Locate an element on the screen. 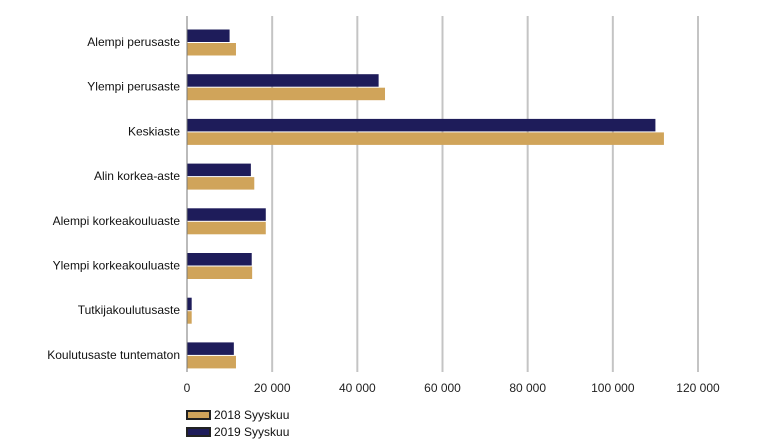  x-tick-label: 20 000 is located at coordinates (272, 388).